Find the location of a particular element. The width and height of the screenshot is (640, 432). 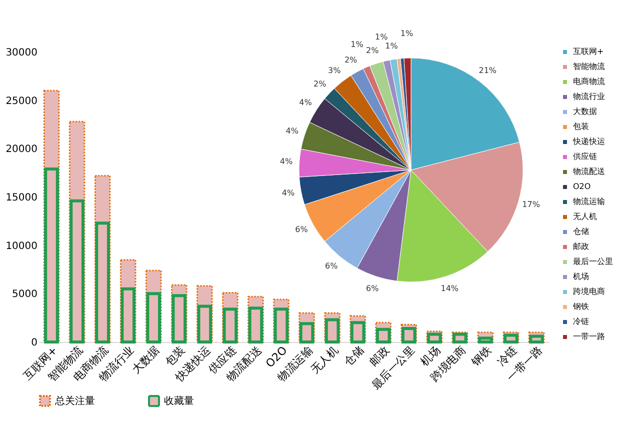

legend-label: O2O is located at coordinates (582, 186).